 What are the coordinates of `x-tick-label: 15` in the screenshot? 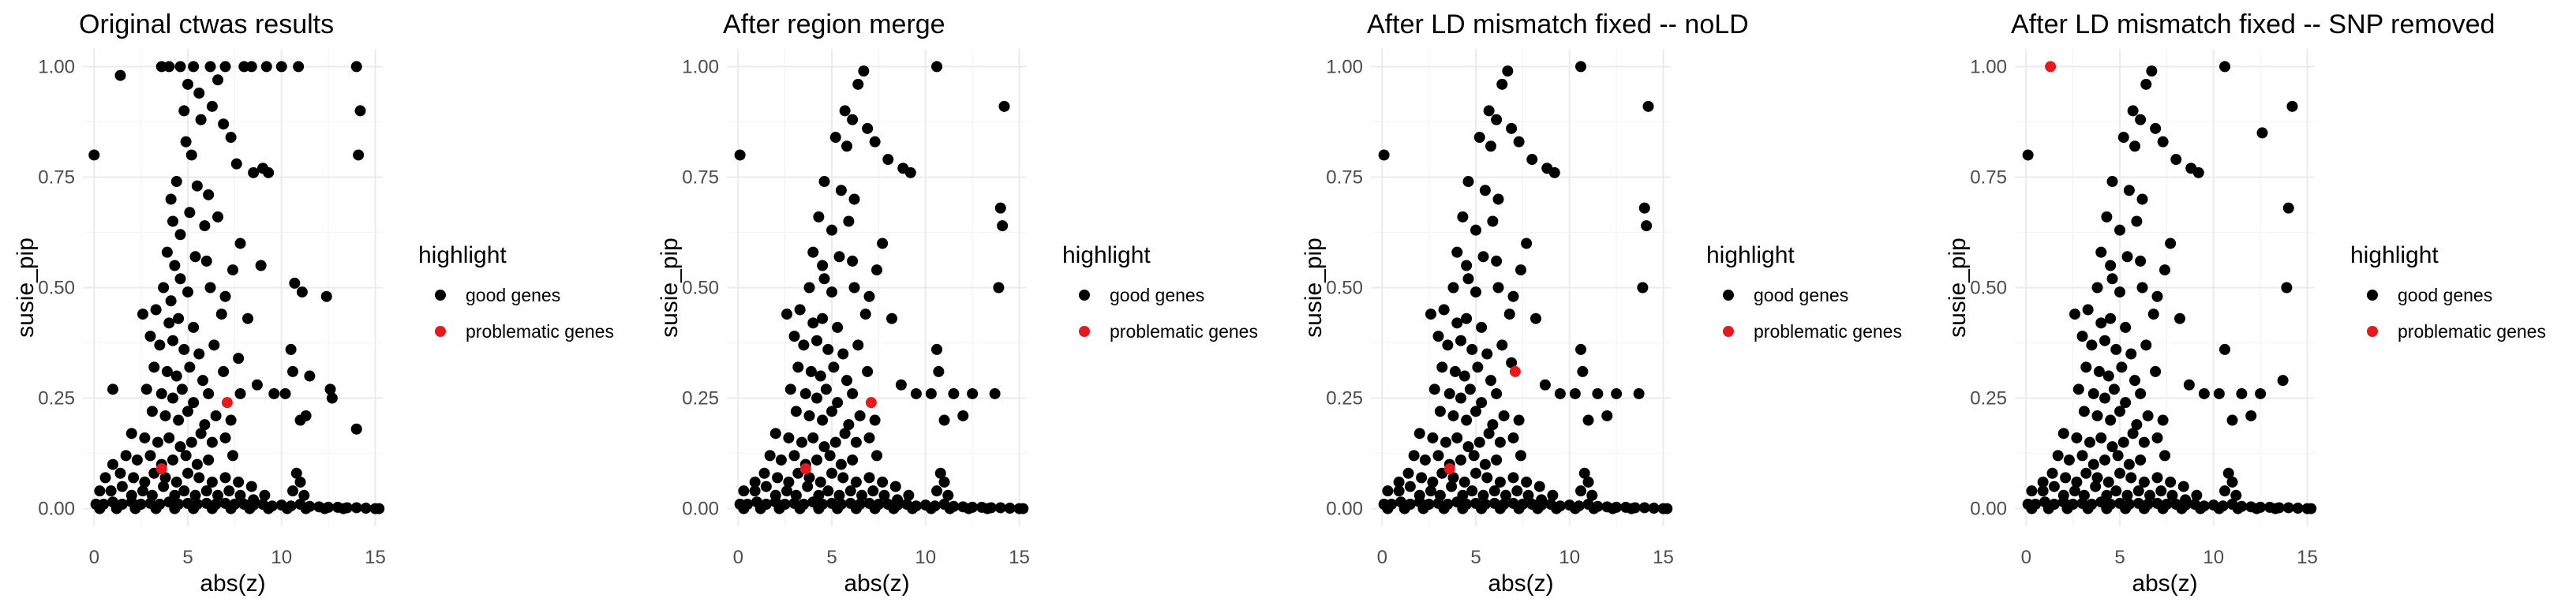 It's located at (375, 557).